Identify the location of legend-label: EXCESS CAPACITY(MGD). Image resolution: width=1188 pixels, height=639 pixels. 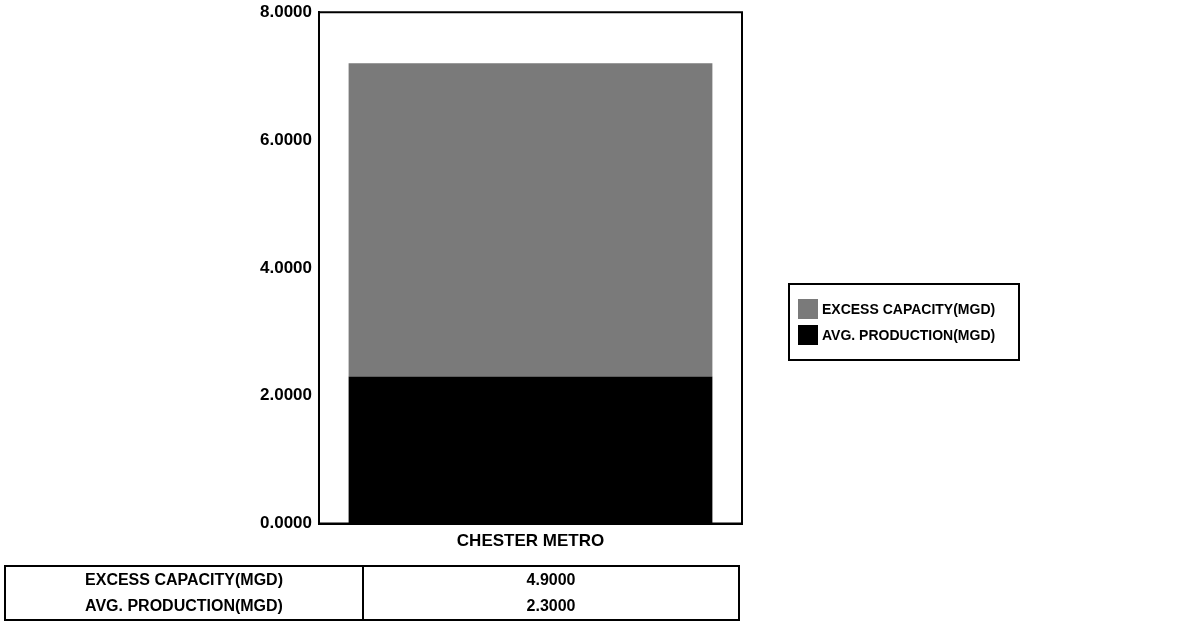
(909, 309).